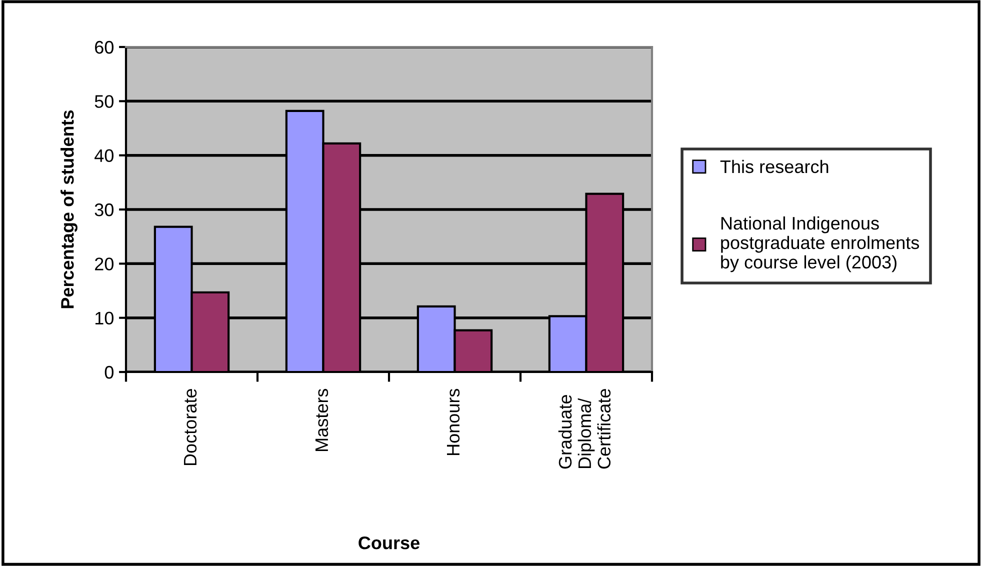 Image resolution: width=982 pixels, height=566 pixels. Describe the element at coordinates (109, 372) in the screenshot. I see `y-tick-label: 0` at that location.